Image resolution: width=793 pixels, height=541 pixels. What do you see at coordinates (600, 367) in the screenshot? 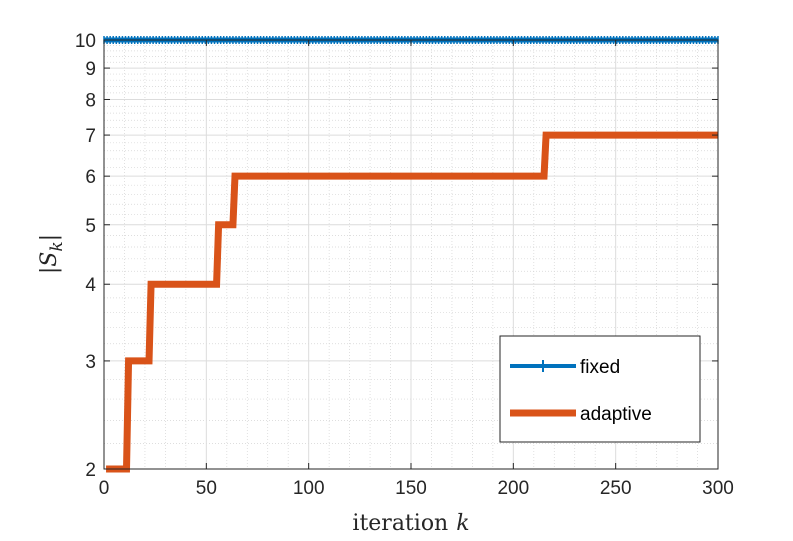
I see `legend-fixed-label: fixed` at bounding box center [600, 367].